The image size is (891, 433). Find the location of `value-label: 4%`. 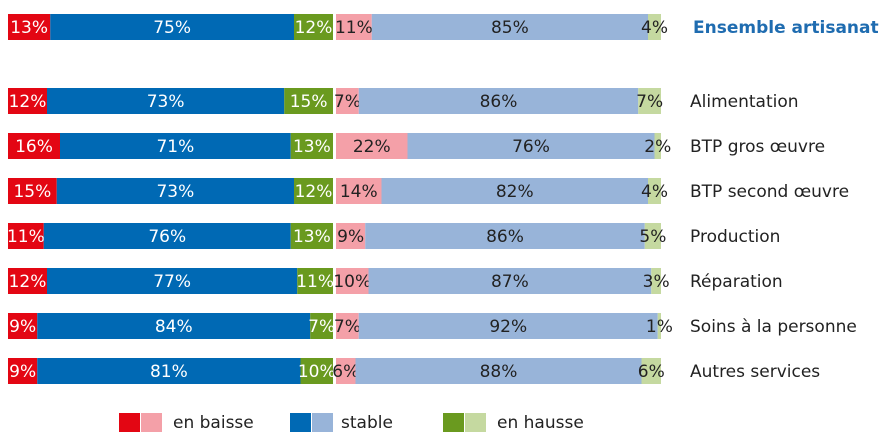

value-label: 4% is located at coordinates (654, 192).